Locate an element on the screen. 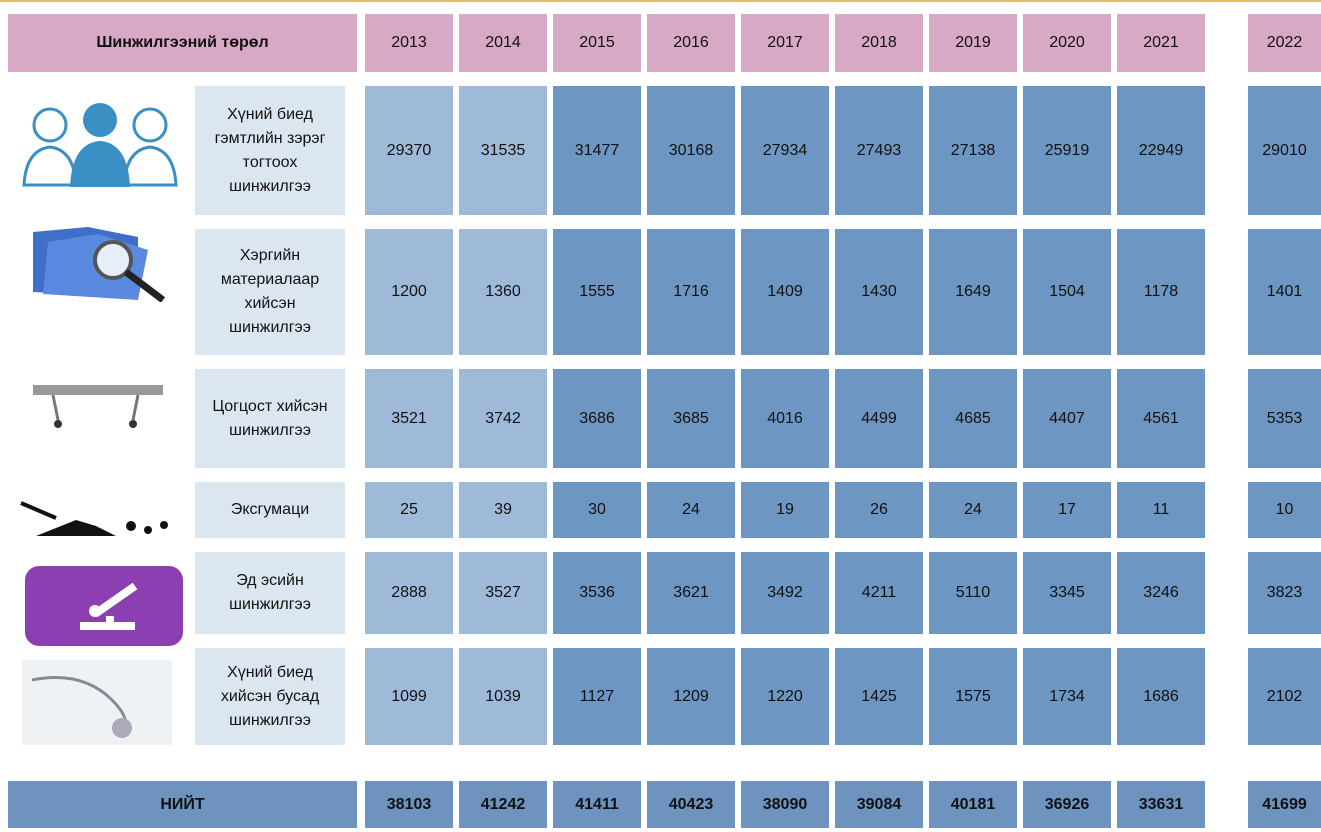 This screenshot has height=832, width=1321. value-cell: 1178 is located at coordinates (1161, 292).